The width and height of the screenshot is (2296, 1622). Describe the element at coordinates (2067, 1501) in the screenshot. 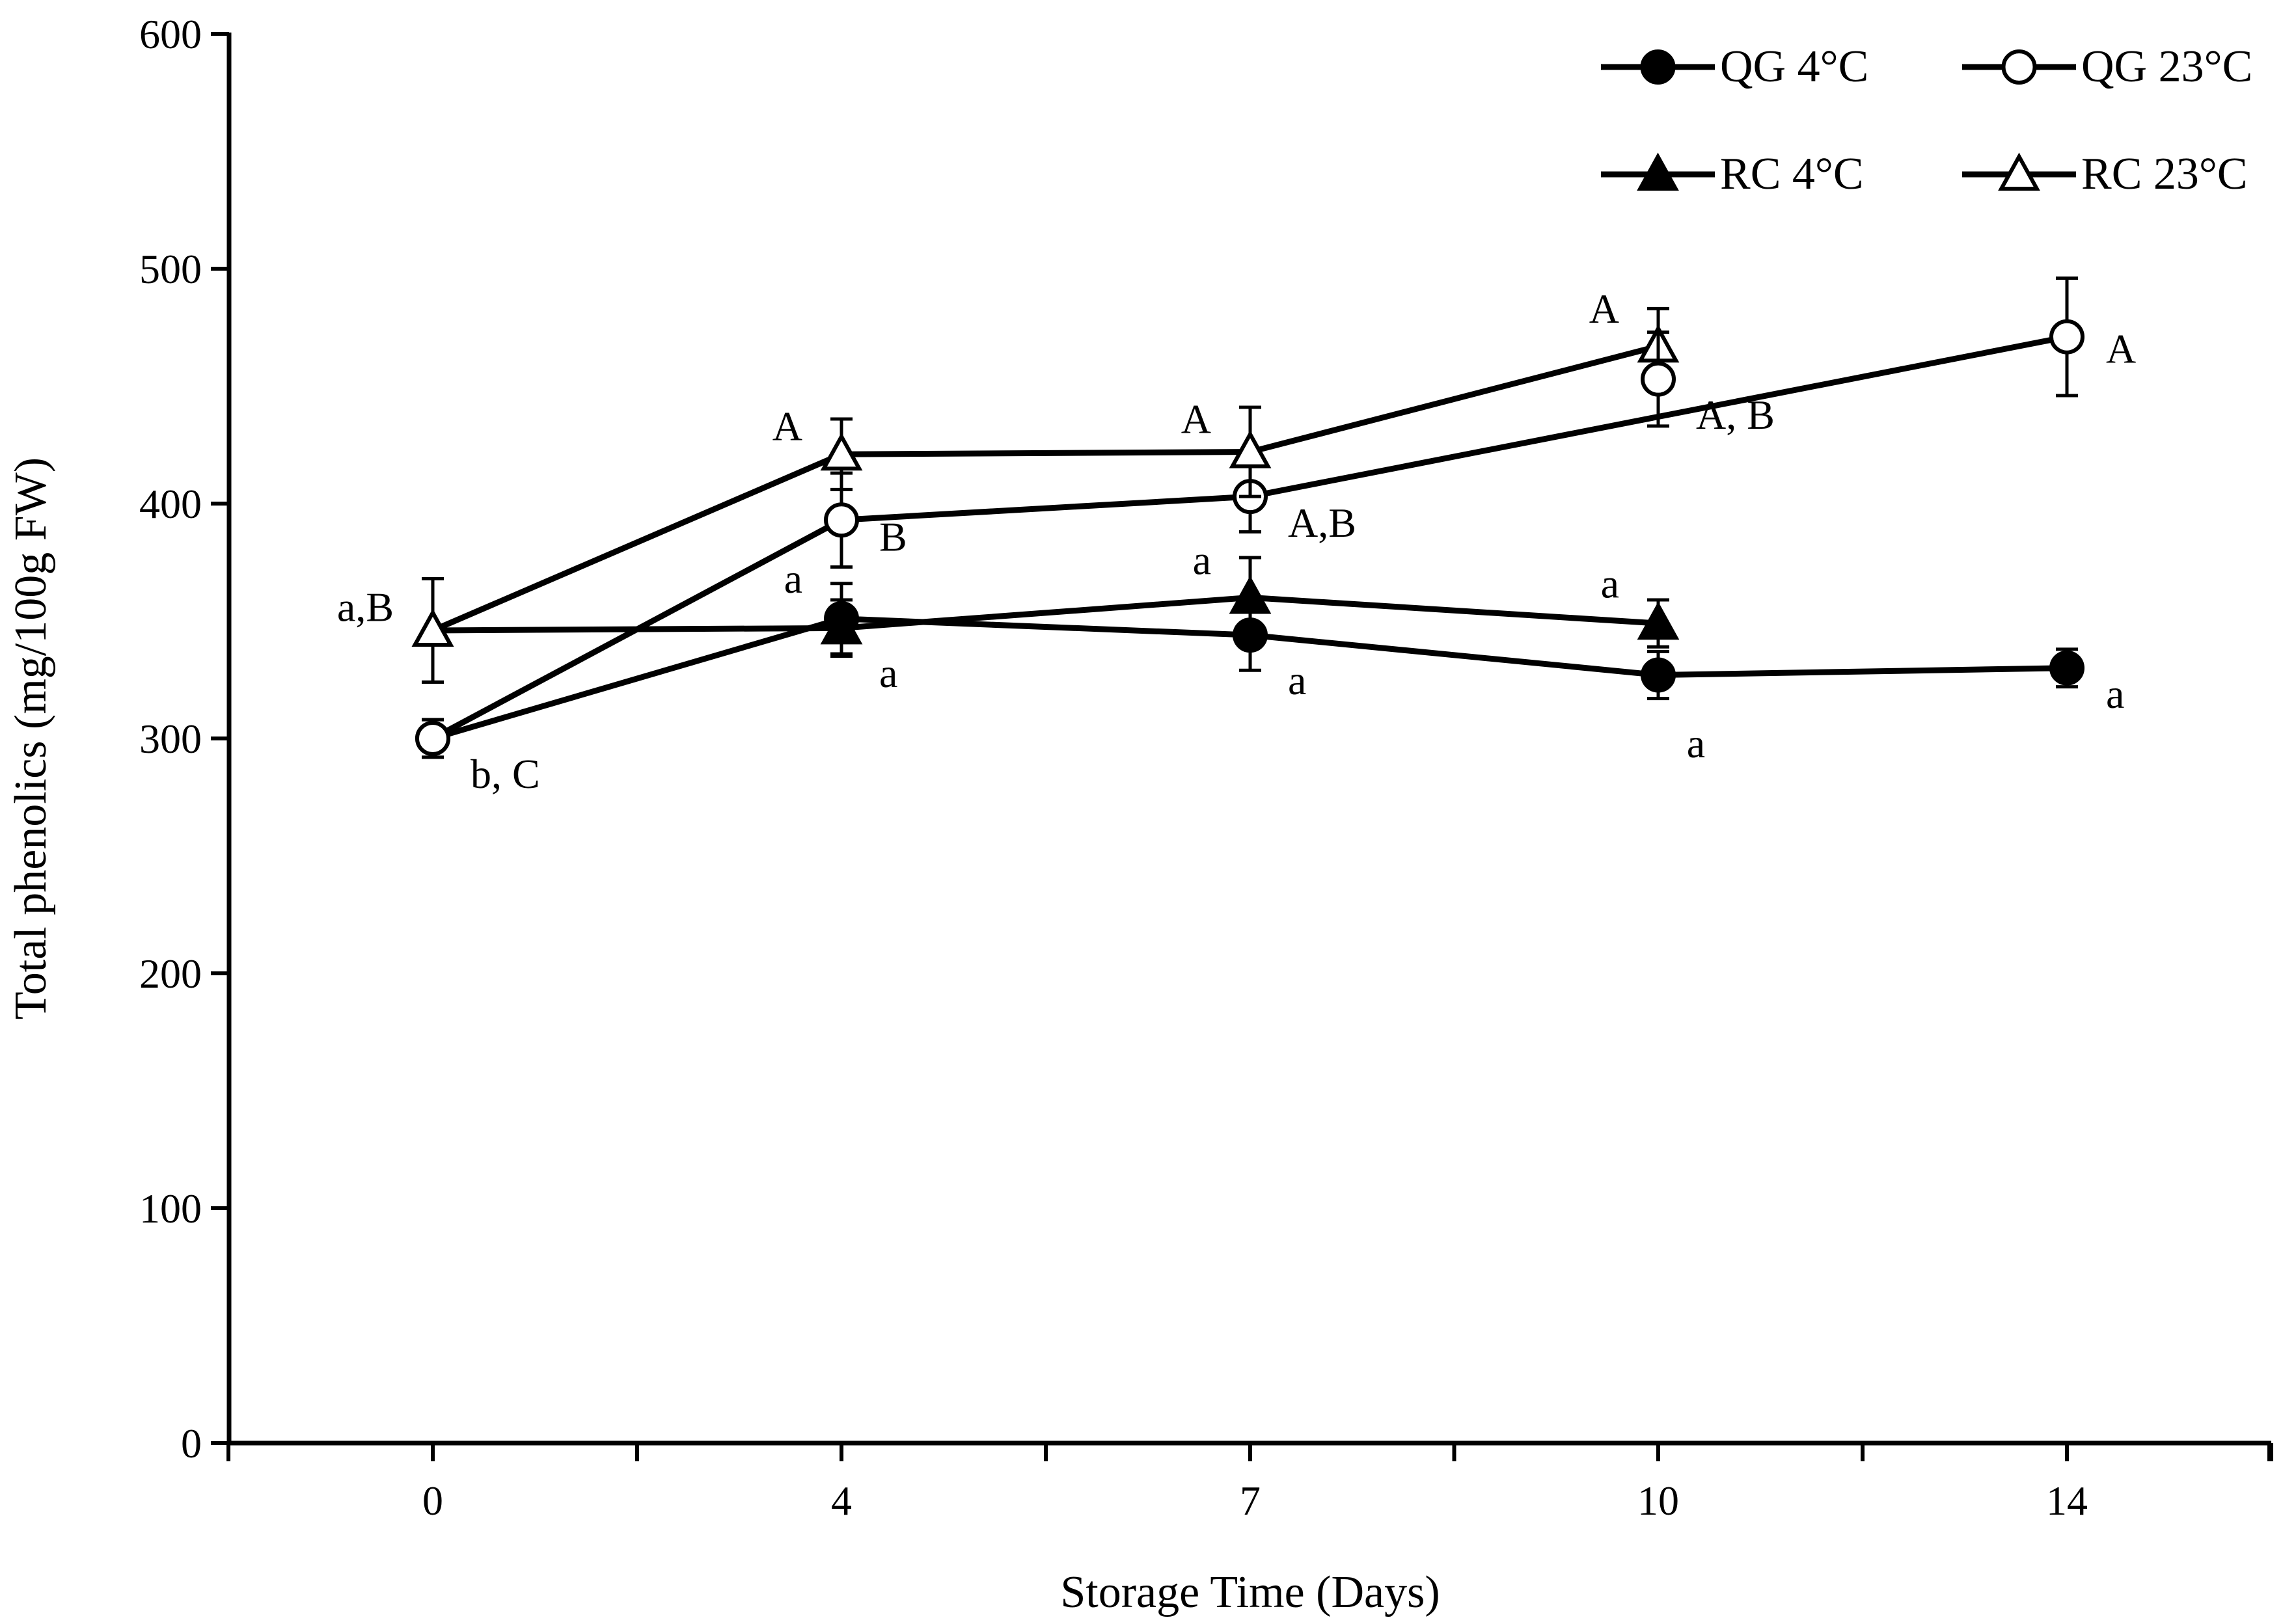

I see `x-tick-label: 14` at that location.